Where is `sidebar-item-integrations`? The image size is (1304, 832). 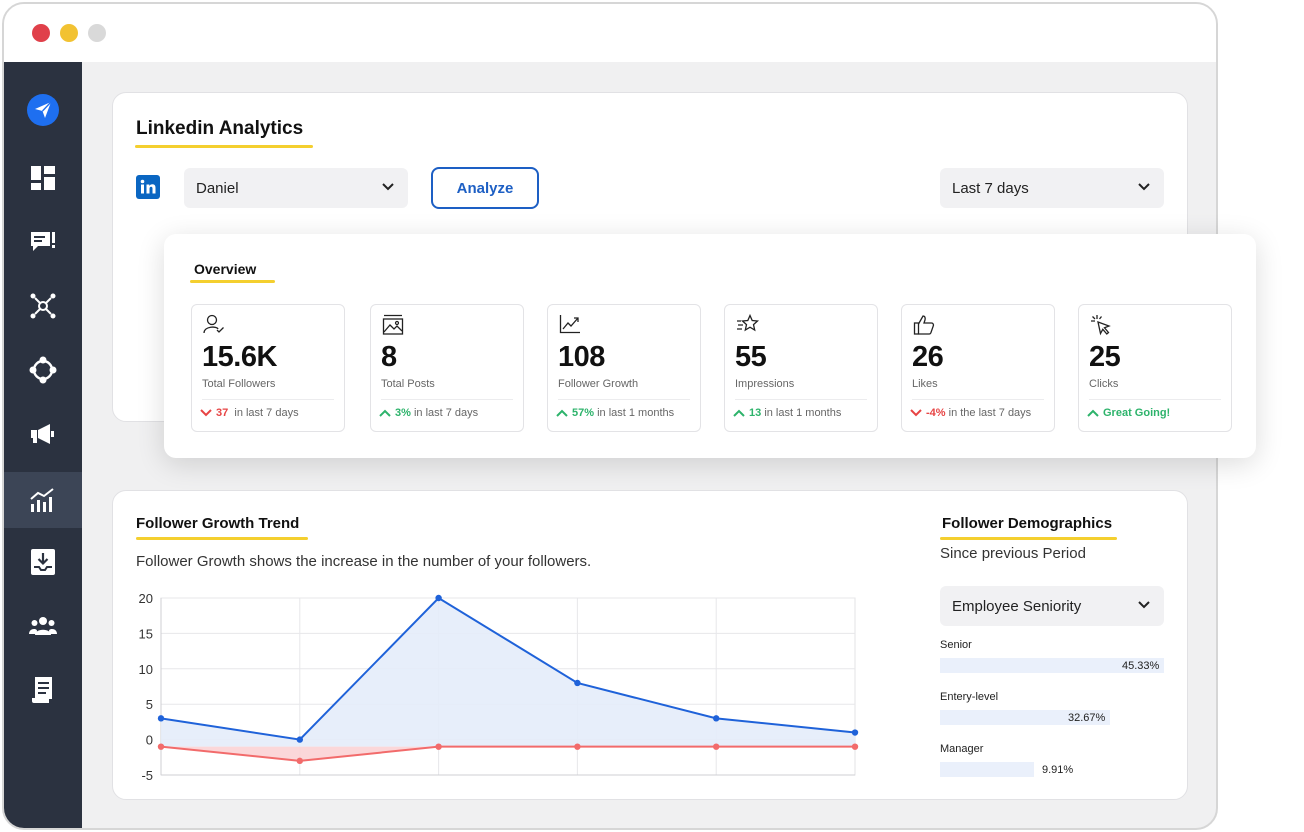 sidebar-item-integrations is located at coordinates (43, 370).